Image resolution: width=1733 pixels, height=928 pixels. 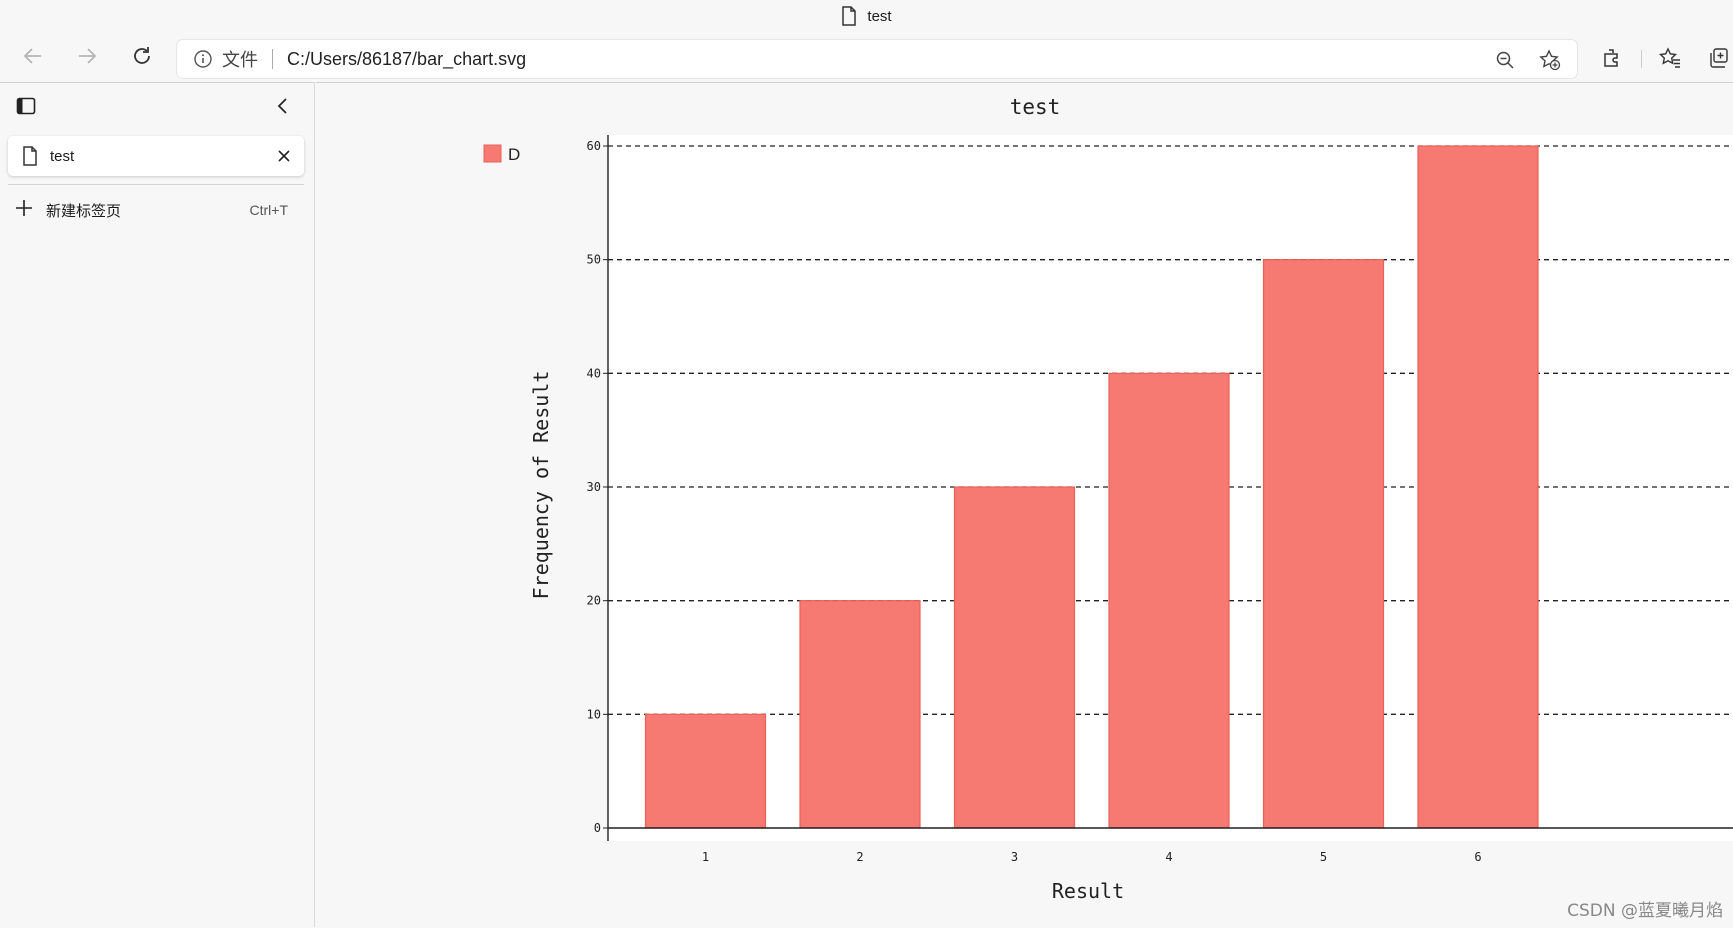 What do you see at coordinates (597, 828) in the screenshot?
I see `y-tick-label-0: 0` at bounding box center [597, 828].